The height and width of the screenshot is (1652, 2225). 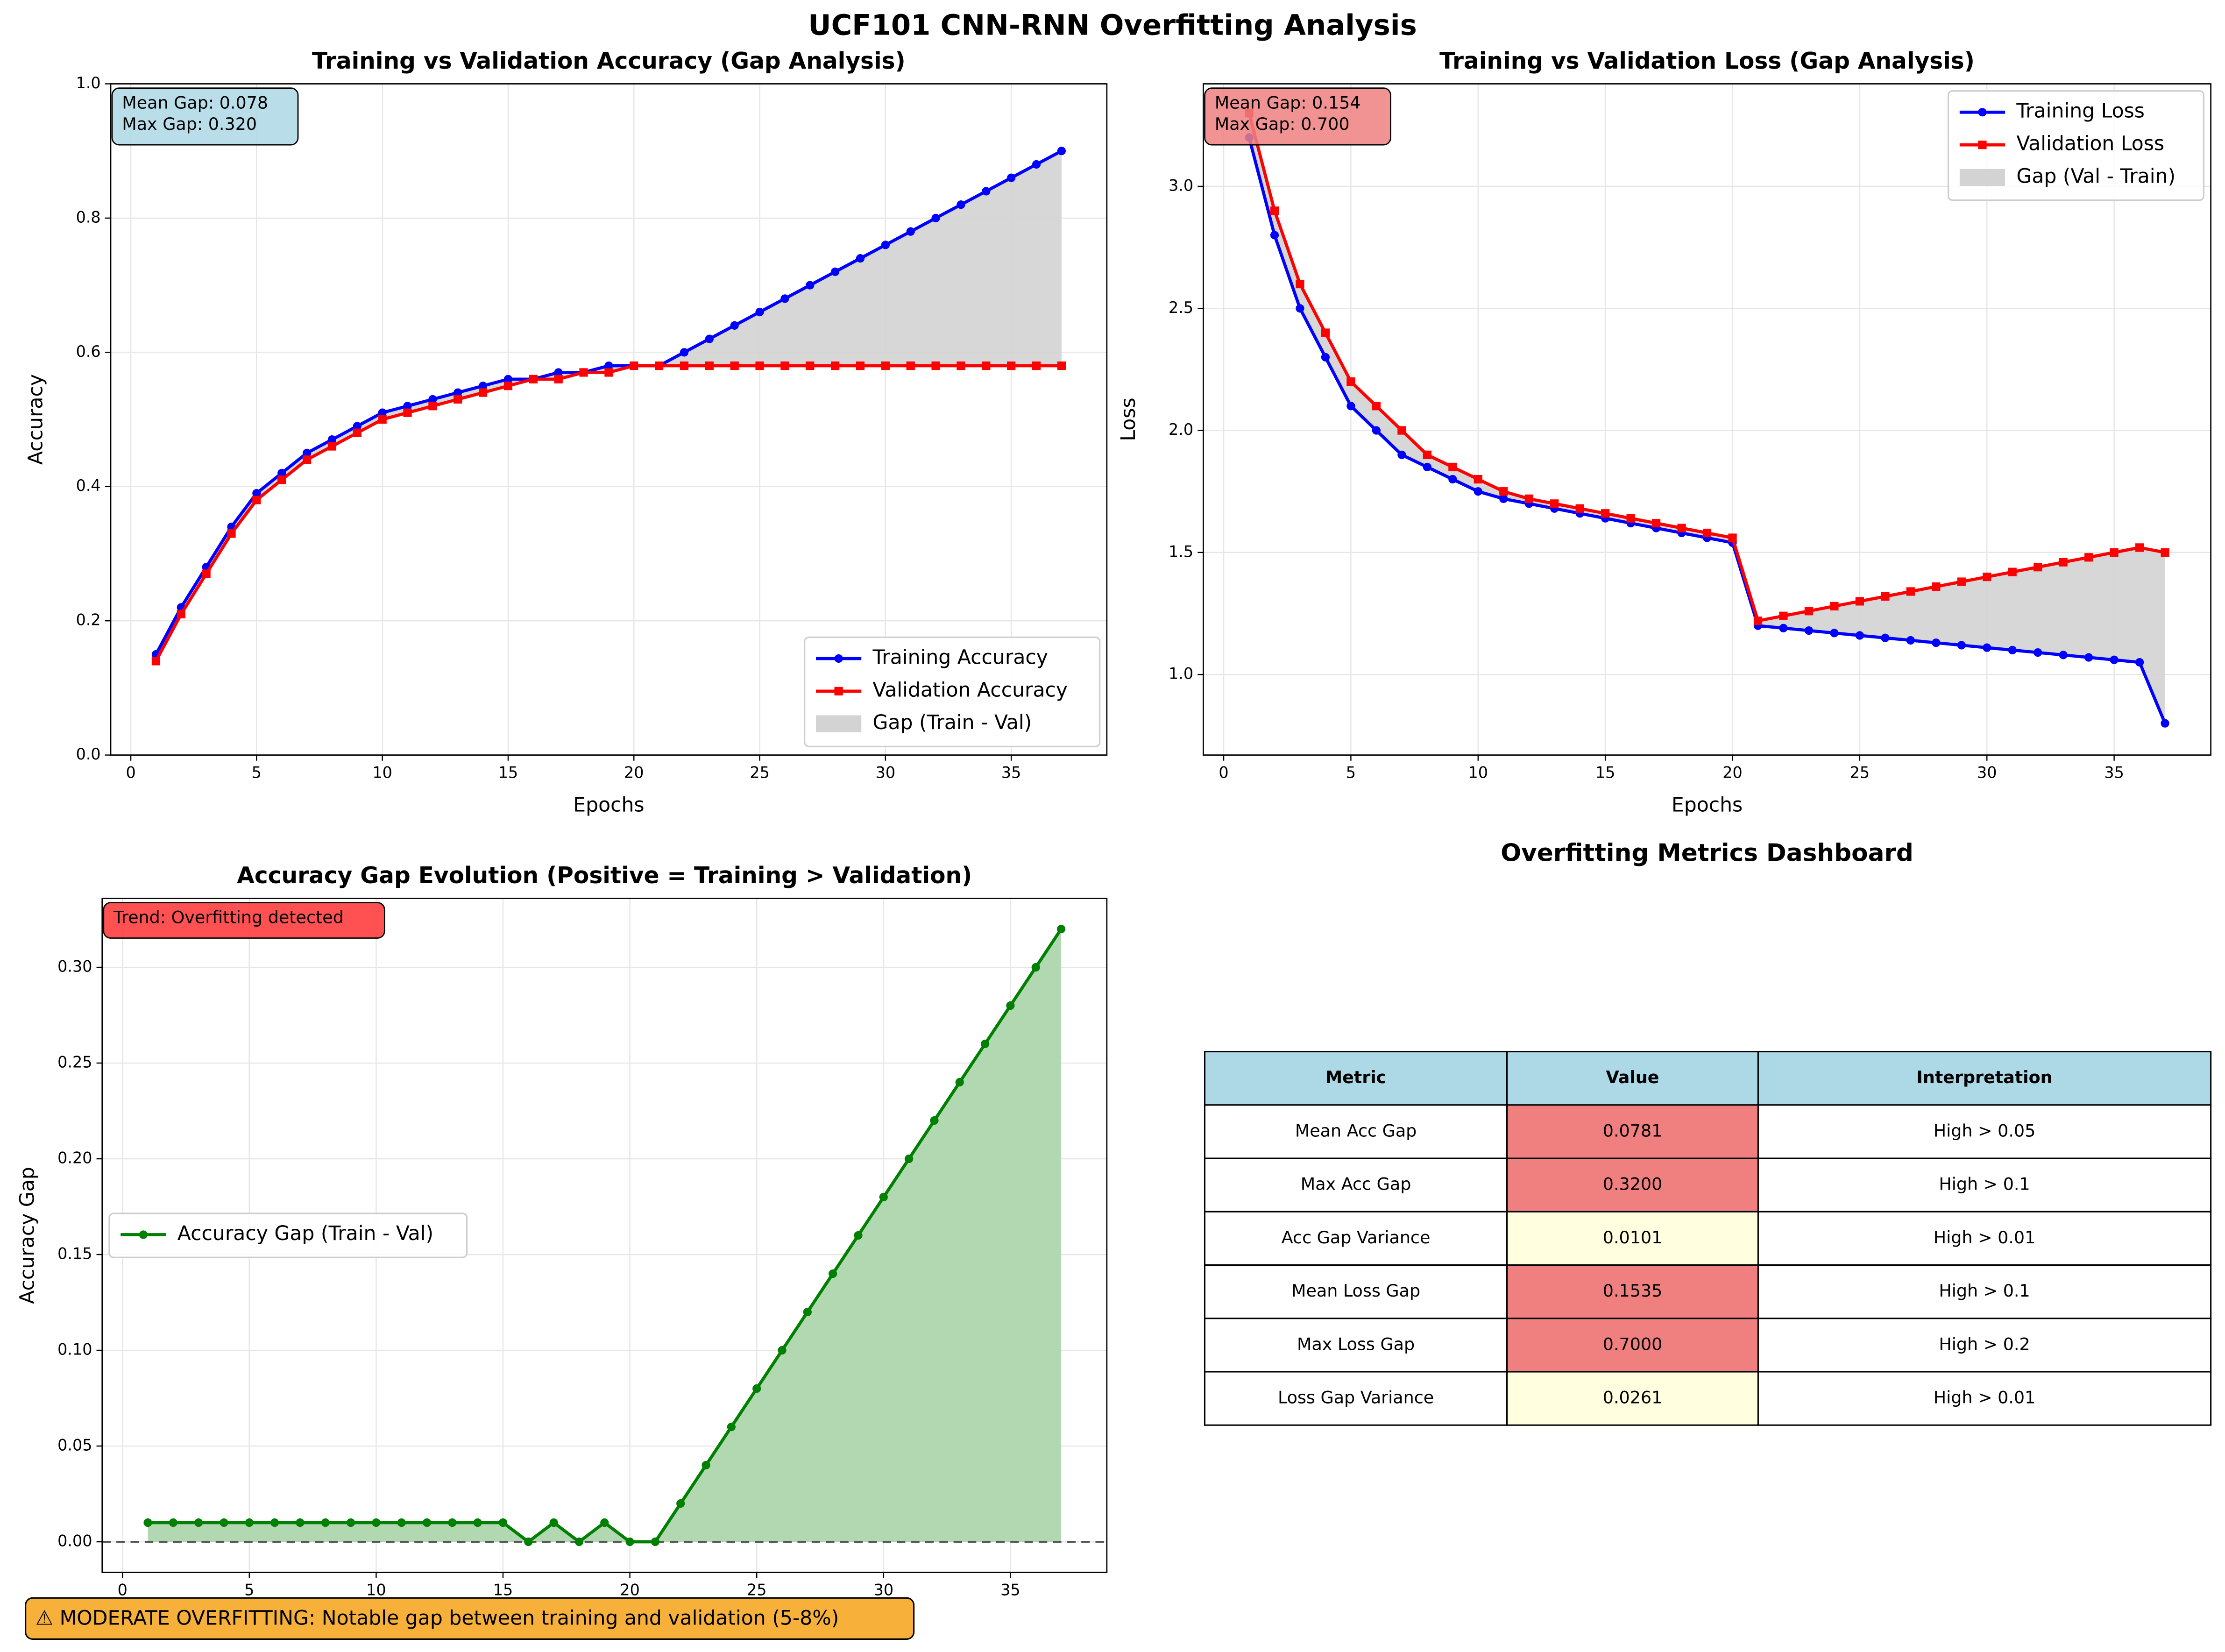 I want to click on table-cell-text: Mean Acc Gap, so click(x=1356, y=1130).